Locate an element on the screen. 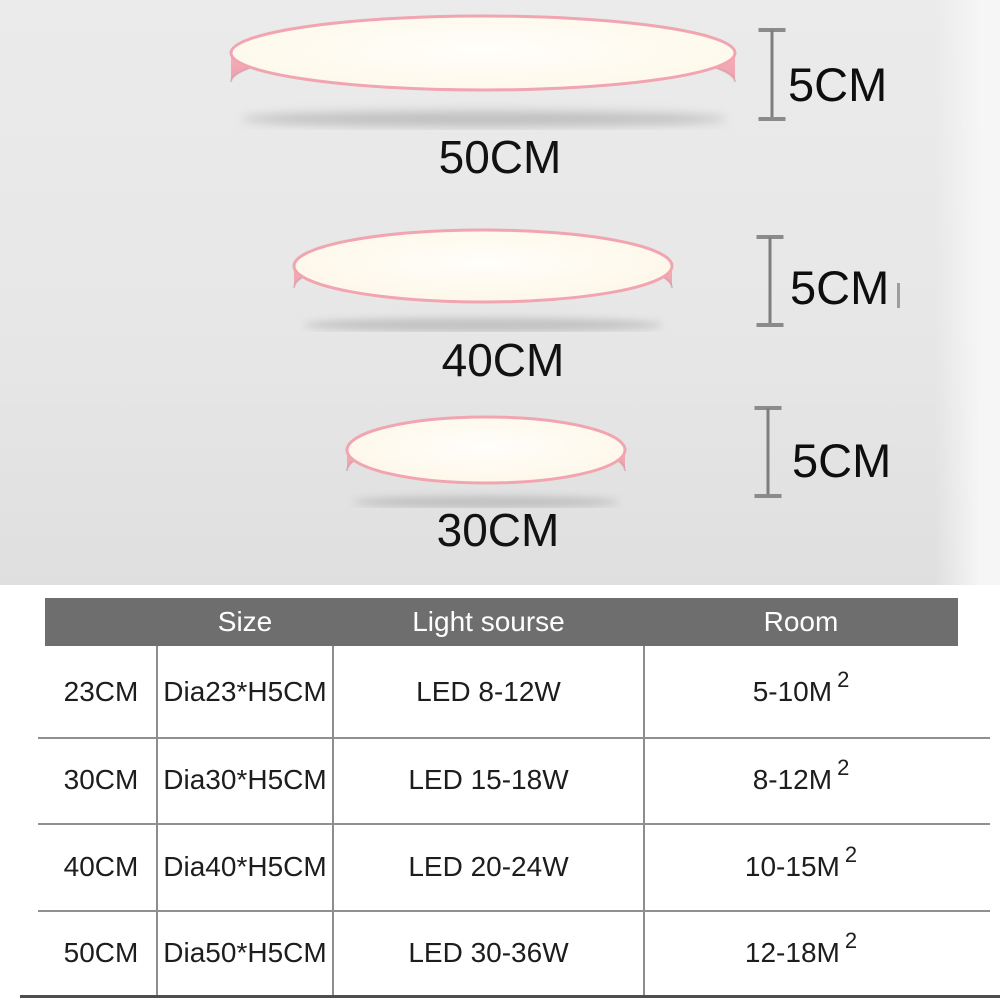 This screenshot has width=1000, height=1000. artifact-mark is located at coordinates (898, 295).